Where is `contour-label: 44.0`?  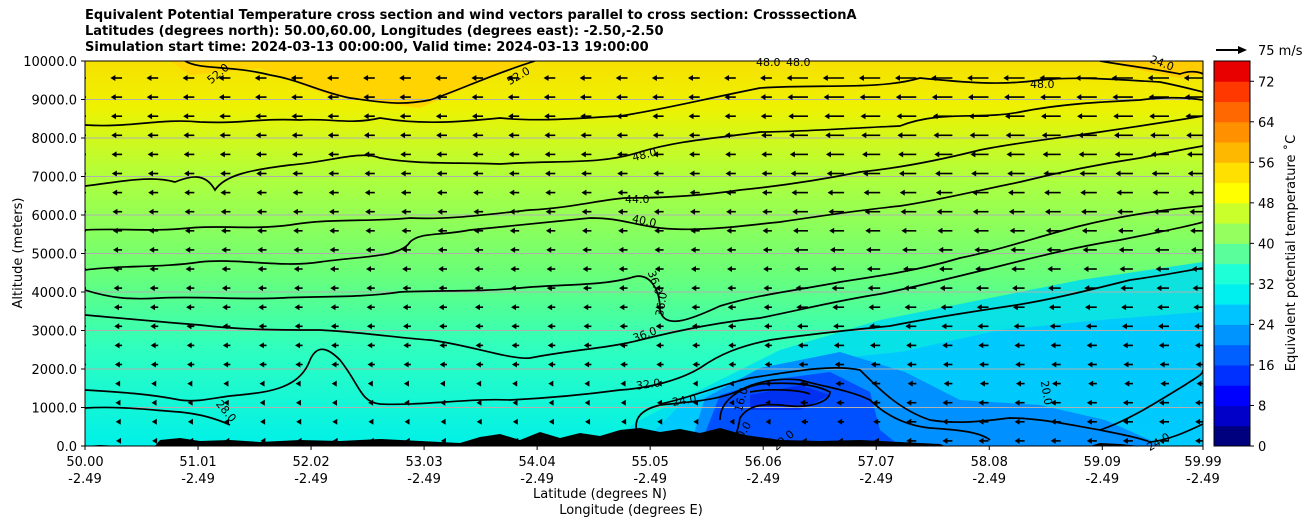
contour-label: 44.0 is located at coordinates (637, 199).